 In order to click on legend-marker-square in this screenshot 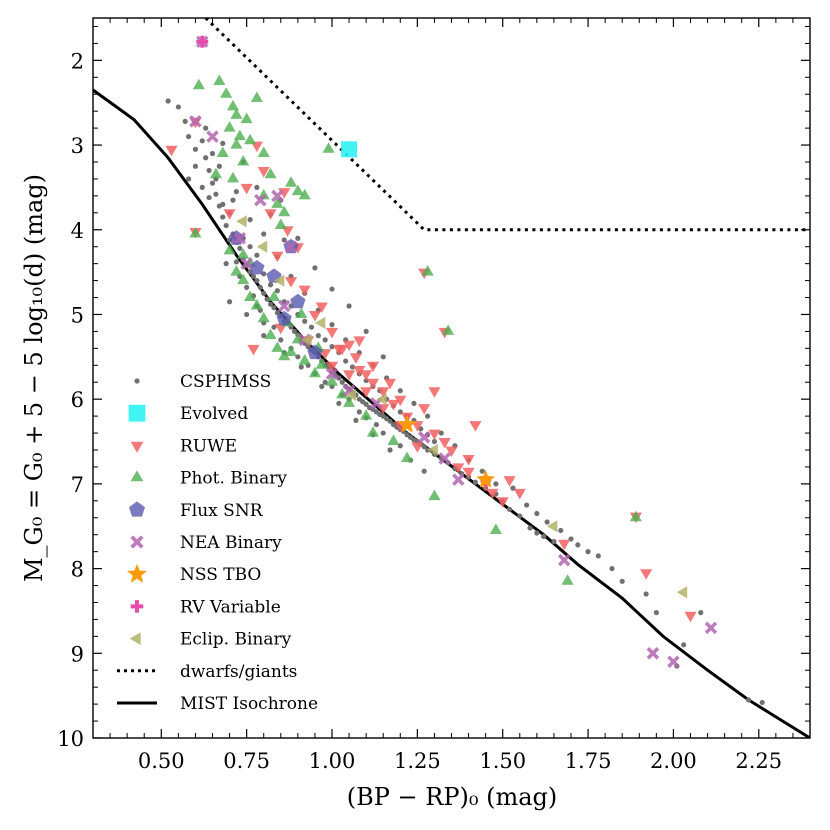, I will do `click(137, 413)`.